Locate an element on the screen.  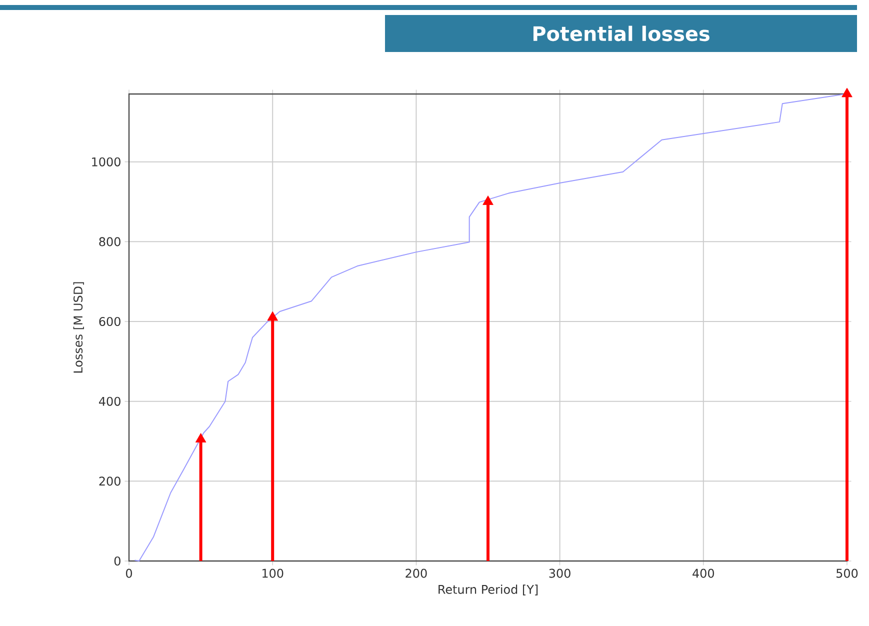
x-tick-label: 0 is located at coordinates (129, 573).